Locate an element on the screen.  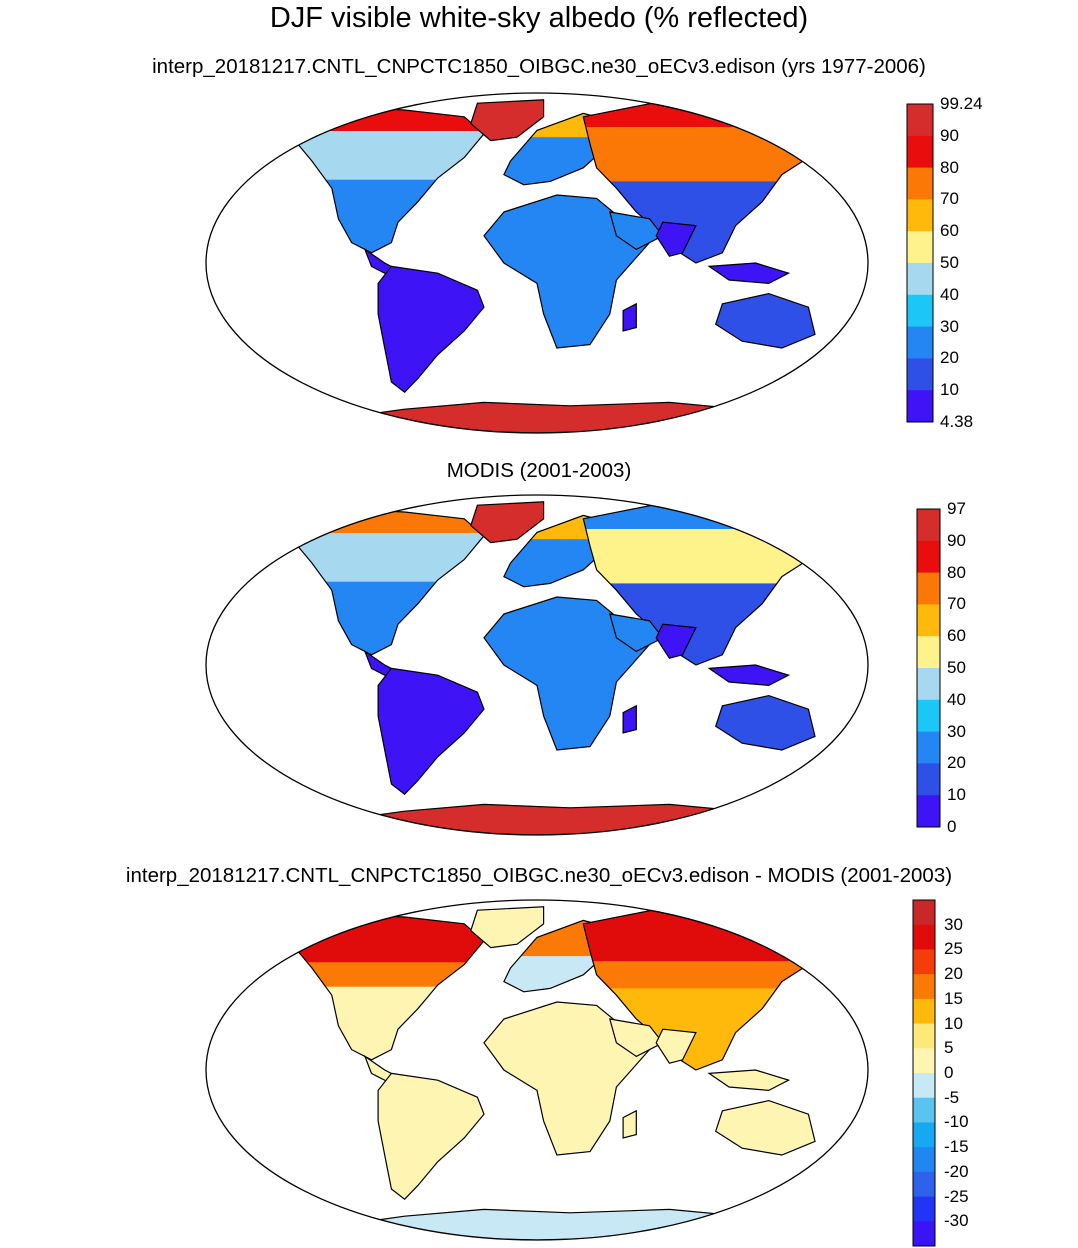
colorbar-label: 70 is located at coordinates (956, 604).